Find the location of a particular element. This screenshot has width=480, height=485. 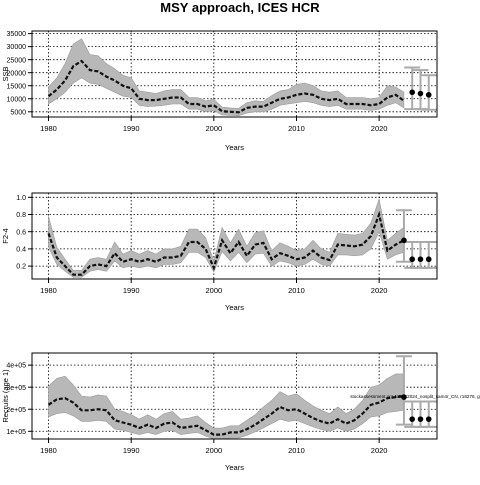

y-tick-label: 35000 is located at coordinates (17, 34).